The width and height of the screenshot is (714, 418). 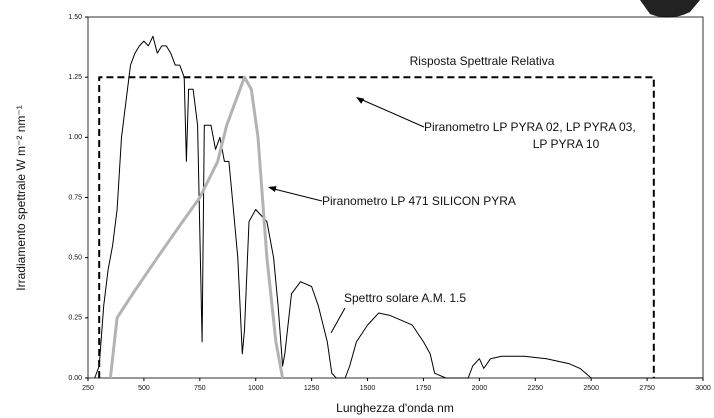 What do you see at coordinates (566, 144) in the screenshot?
I see `annotation: LP PYRA 10` at bounding box center [566, 144].